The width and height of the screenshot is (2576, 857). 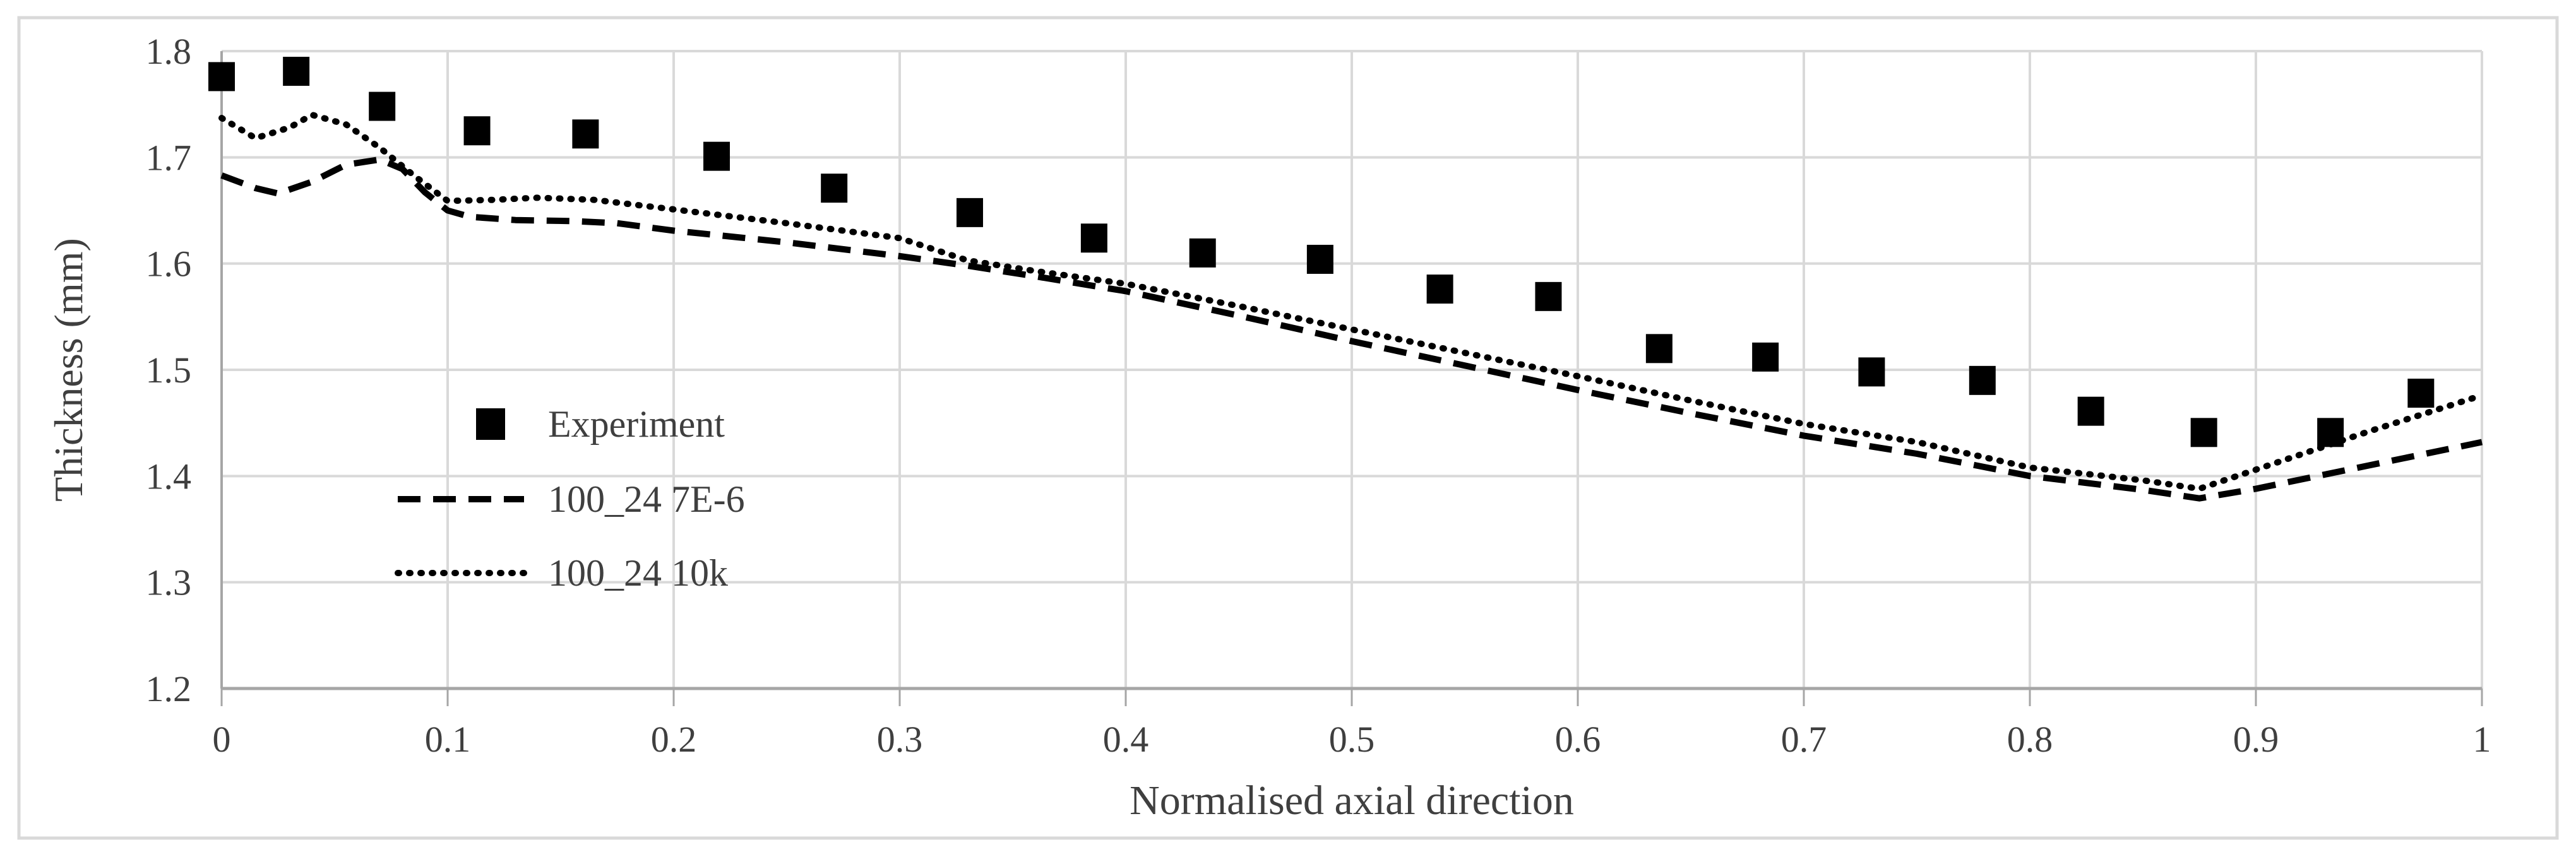 What do you see at coordinates (169, 51) in the screenshot?
I see `y-tick-label: 1.8` at bounding box center [169, 51].